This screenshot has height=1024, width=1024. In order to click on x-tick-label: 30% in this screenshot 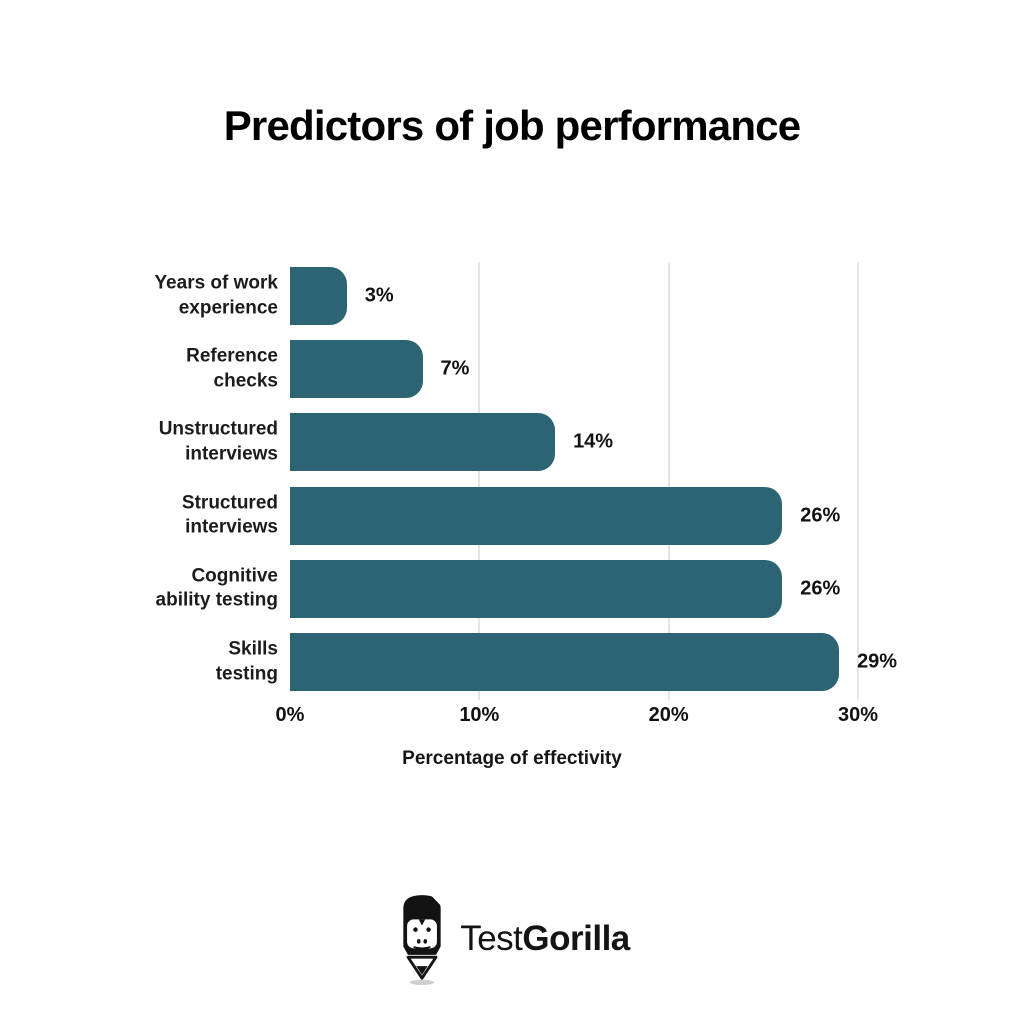, I will do `click(858, 715)`.